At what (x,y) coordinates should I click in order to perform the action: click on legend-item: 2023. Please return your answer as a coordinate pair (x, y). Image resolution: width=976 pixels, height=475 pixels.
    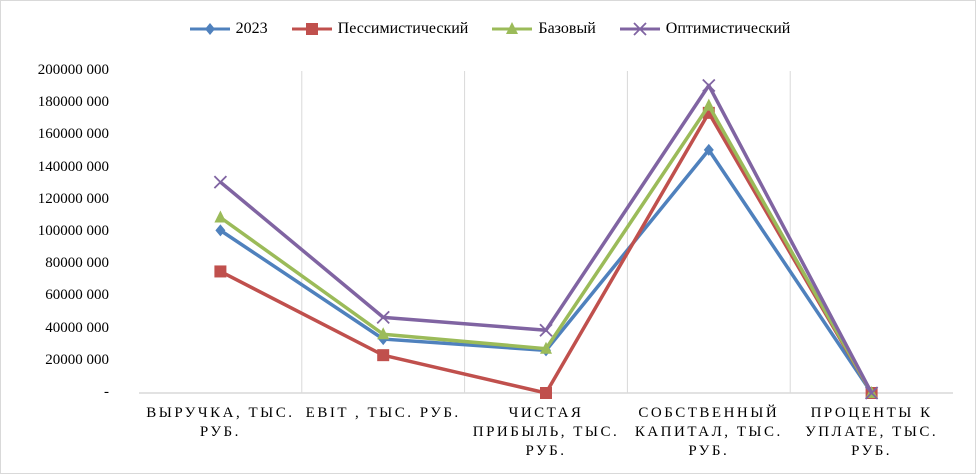
    Looking at the image, I should click on (228, 29).